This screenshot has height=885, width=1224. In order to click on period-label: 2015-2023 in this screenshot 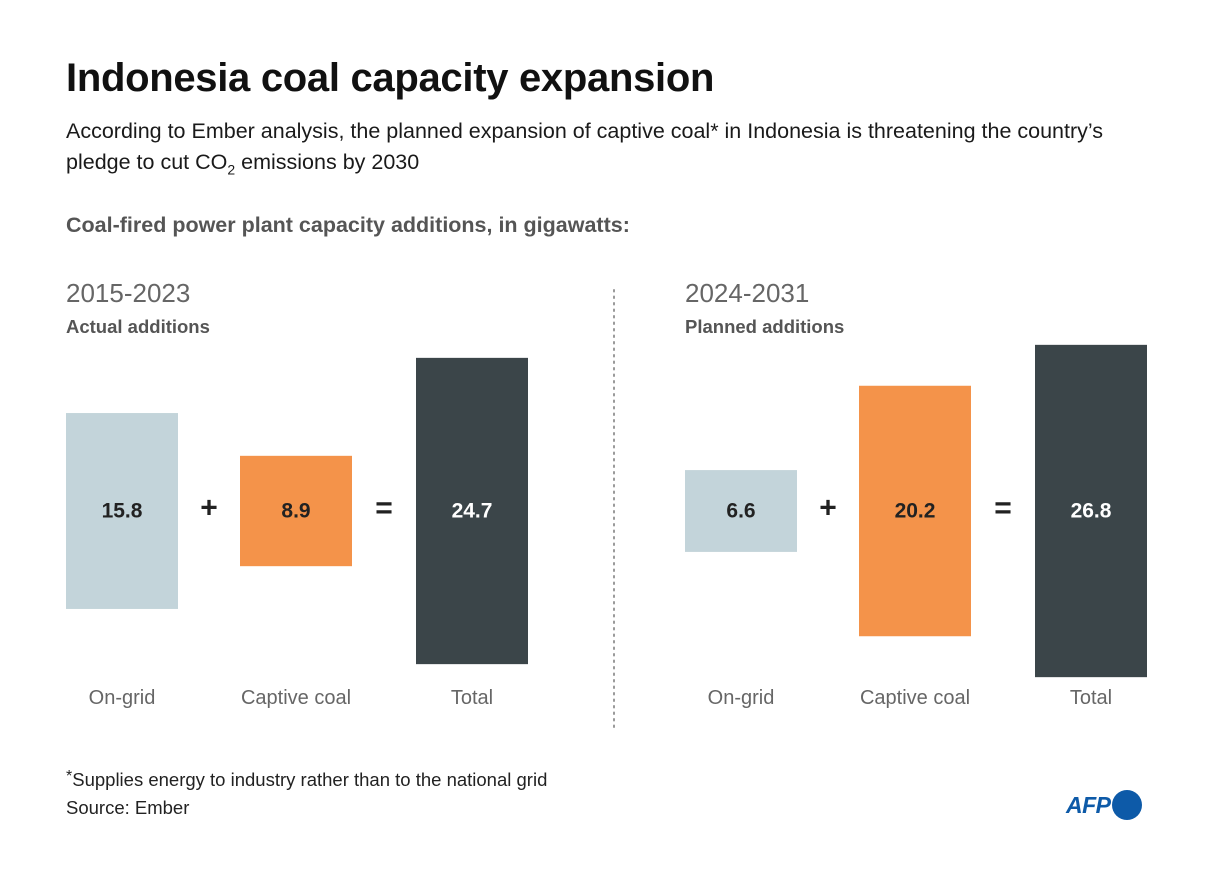, I will do `click(128, 293)`.